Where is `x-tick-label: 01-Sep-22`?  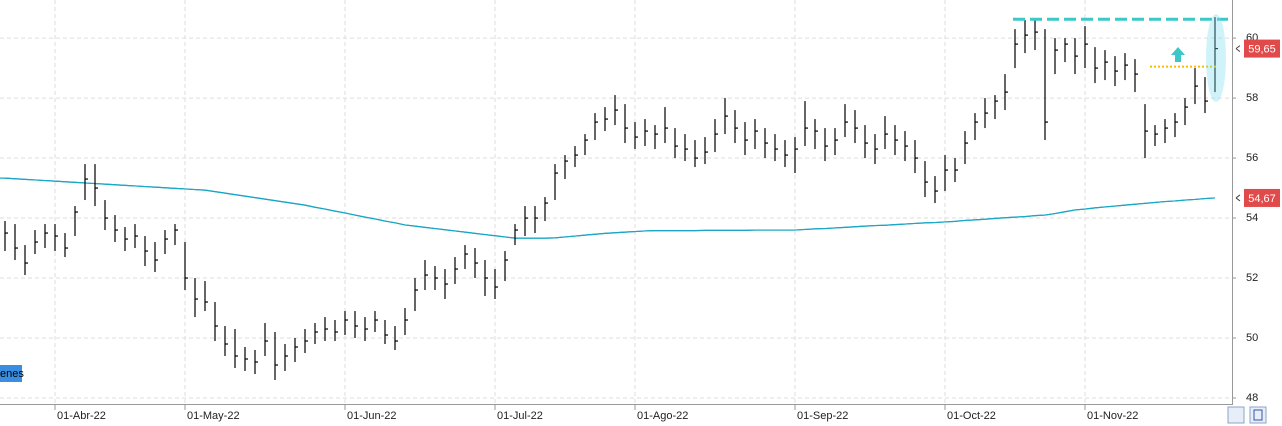 x-tick-label: 01-Sep-22 is located at coordinates (822, 416).